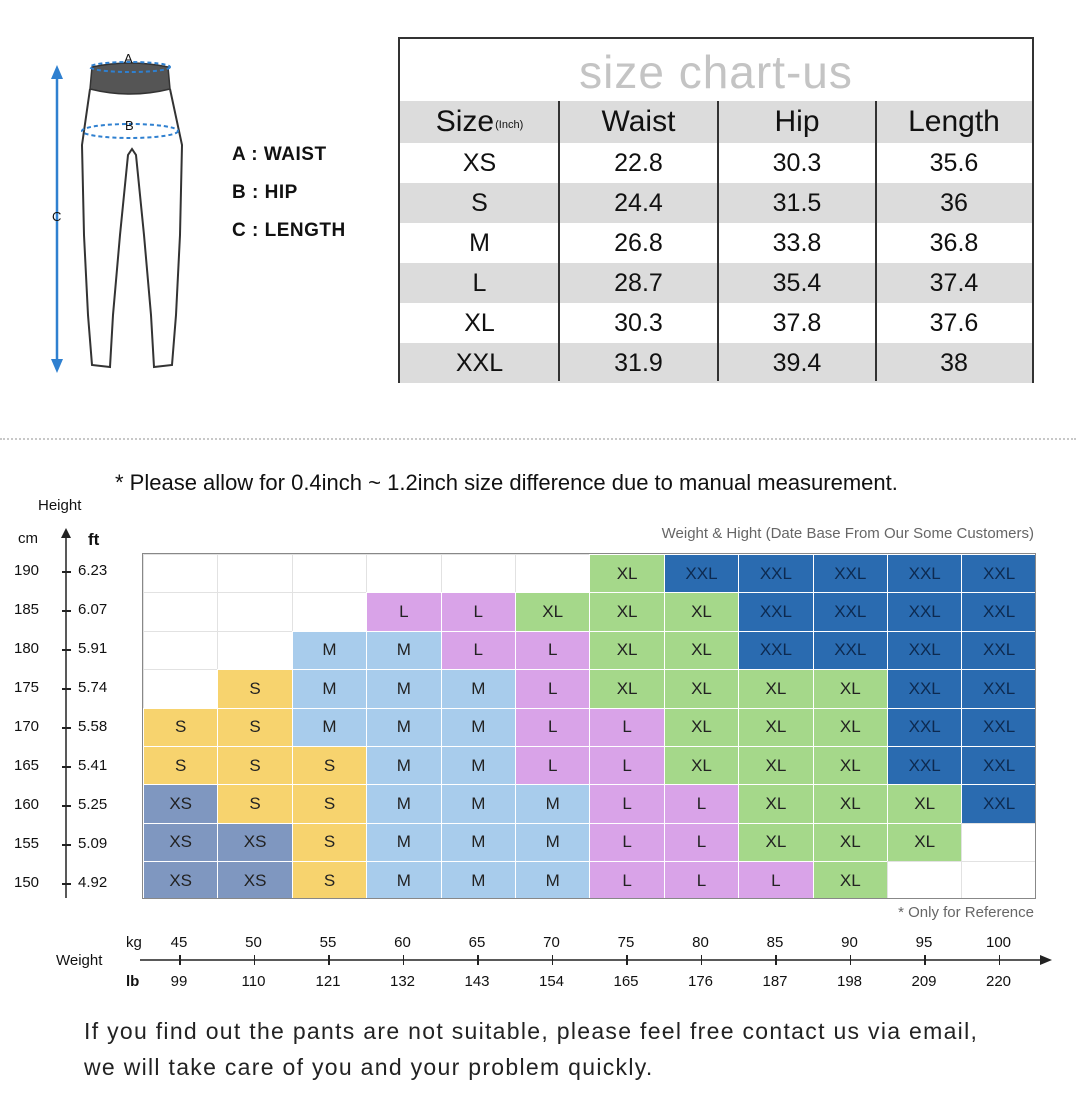 The image size is (1076, 1100). I want to click on length-cell: 36.8, so click(954, 242).